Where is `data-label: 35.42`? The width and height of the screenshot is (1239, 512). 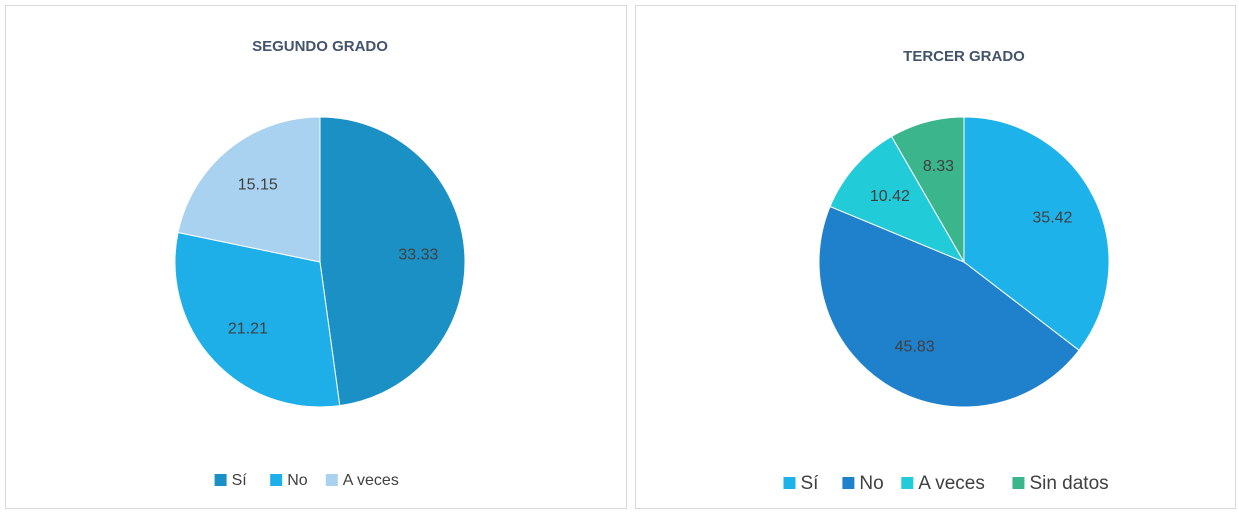
data-label: 35.42 is located at coordinates (1052, 218).